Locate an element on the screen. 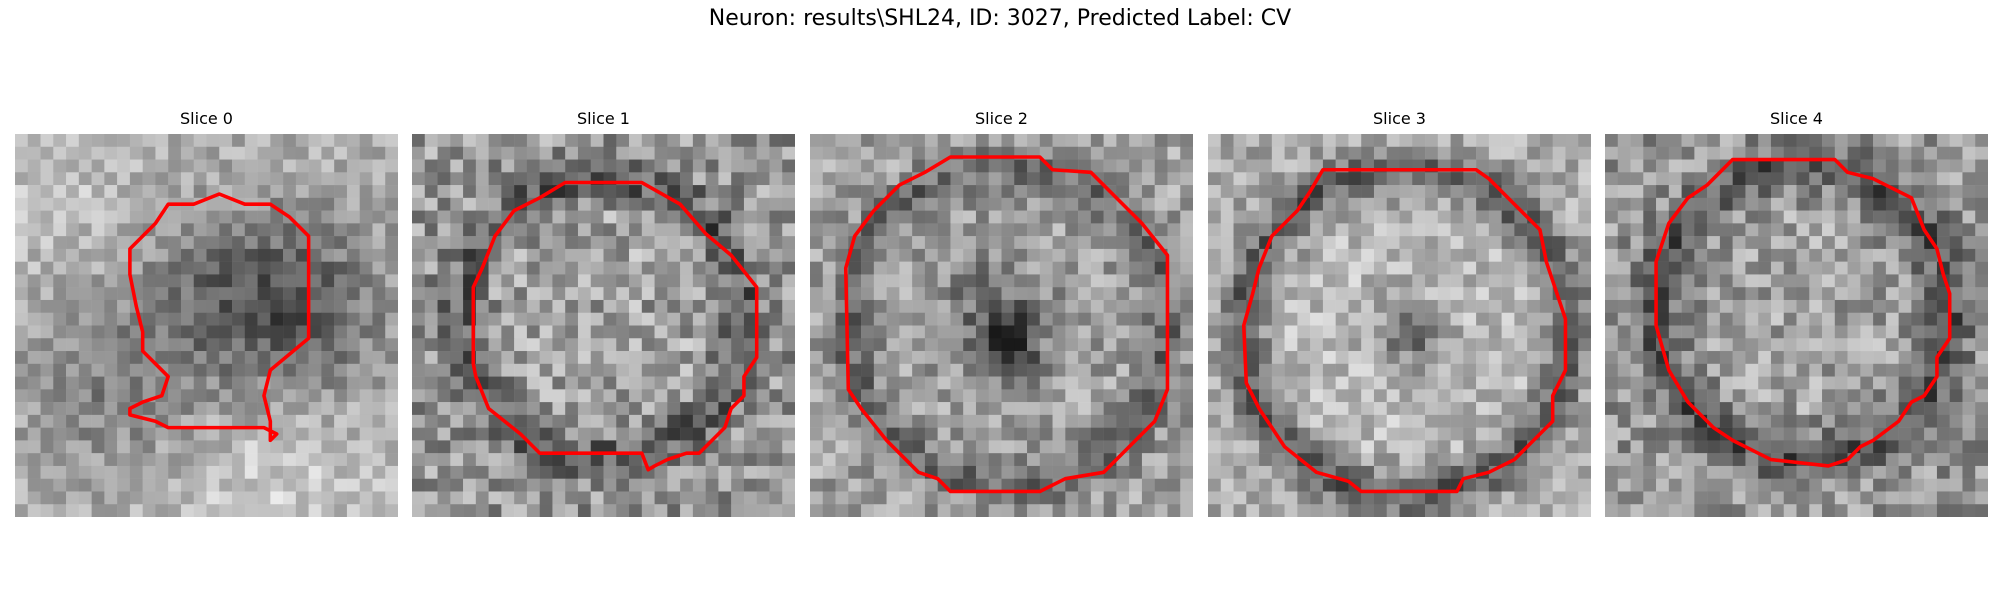  slice-title-1: Slice 1 is located at coordinates (603, 118).